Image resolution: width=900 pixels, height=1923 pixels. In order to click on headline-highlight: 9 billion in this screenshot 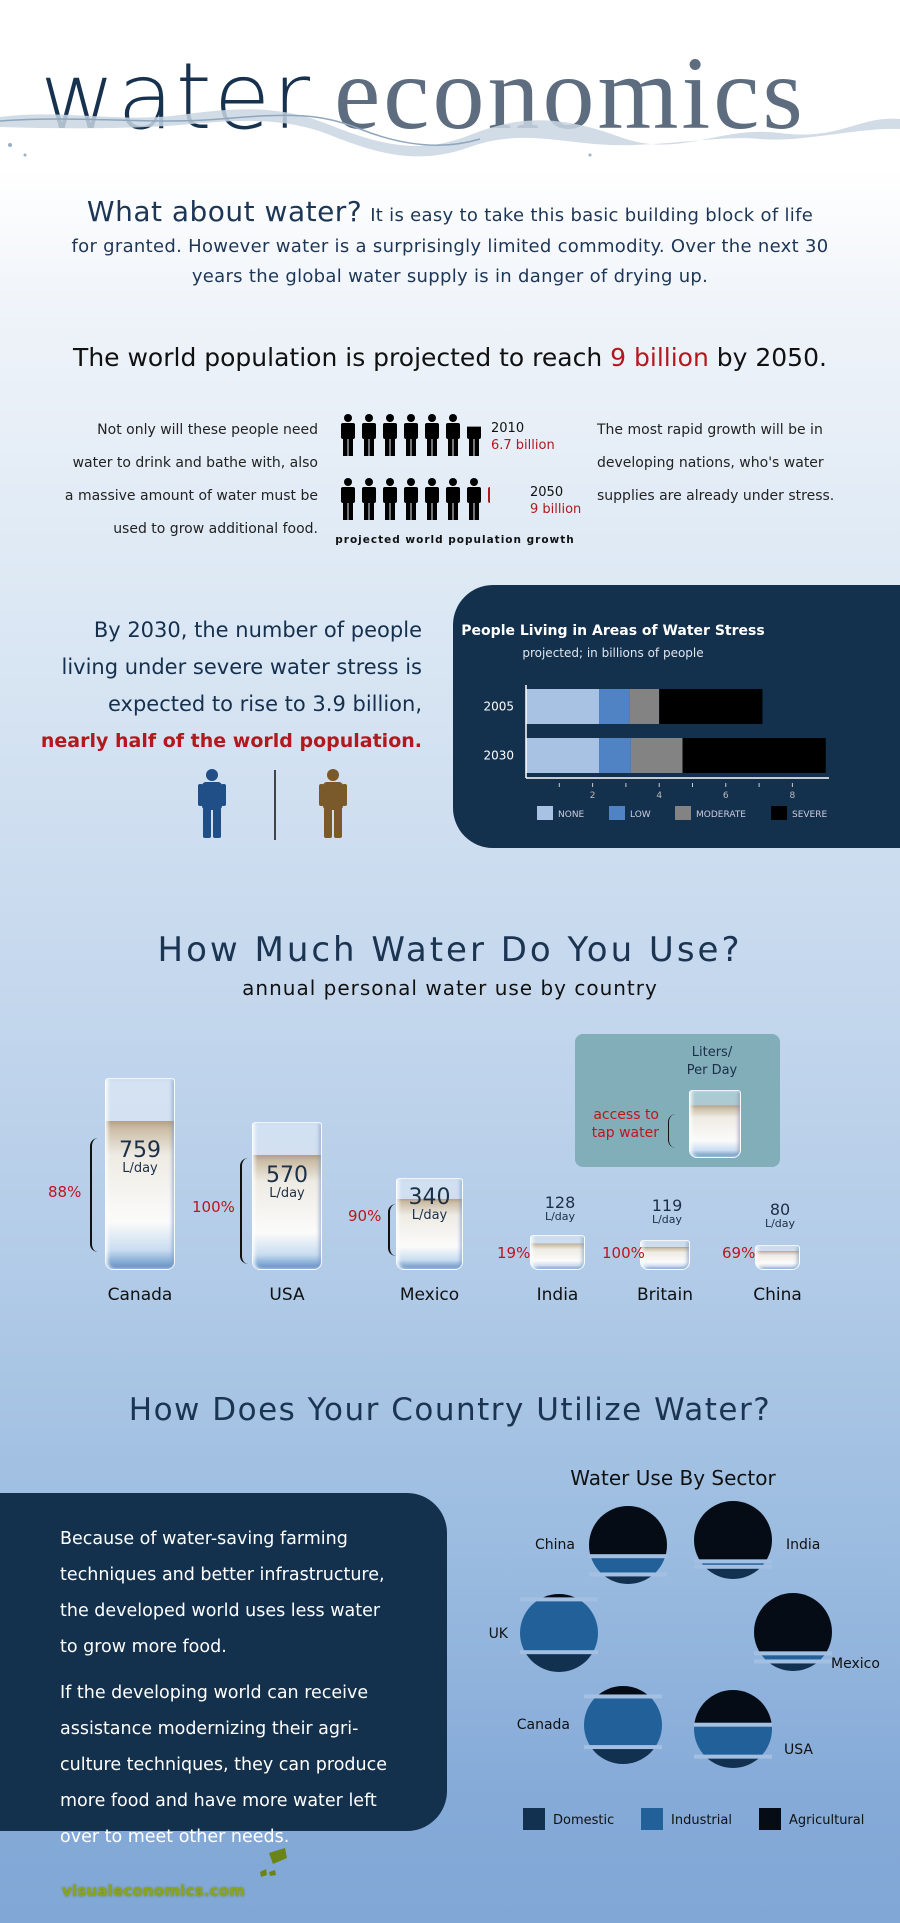, I will do `click(659, 357)`.